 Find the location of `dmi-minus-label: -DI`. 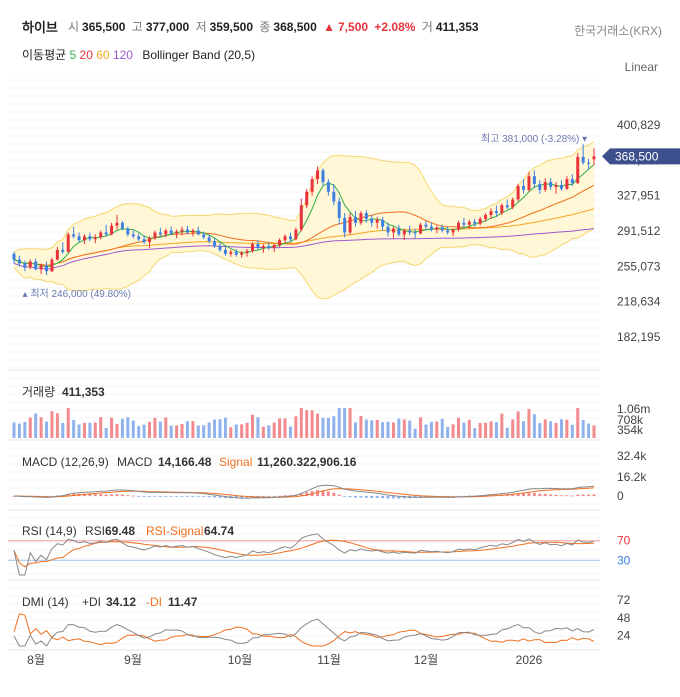

dmi-minus-label: -DI is located at coordinates (154, 602).